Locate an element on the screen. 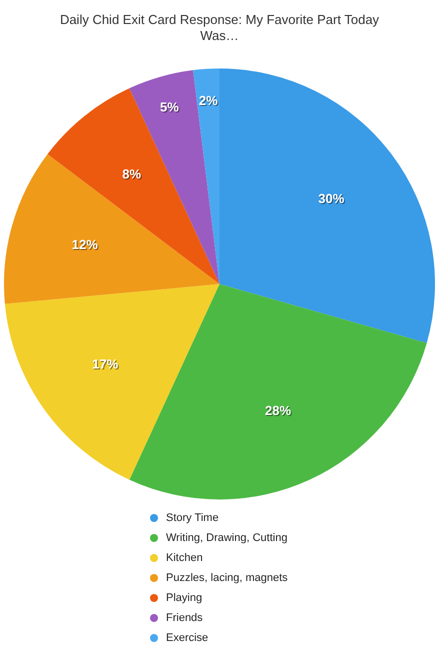 Image resolution: width=439 pixels, height=668 pixels. data-label: 30% is located at coordinates (332, 200).